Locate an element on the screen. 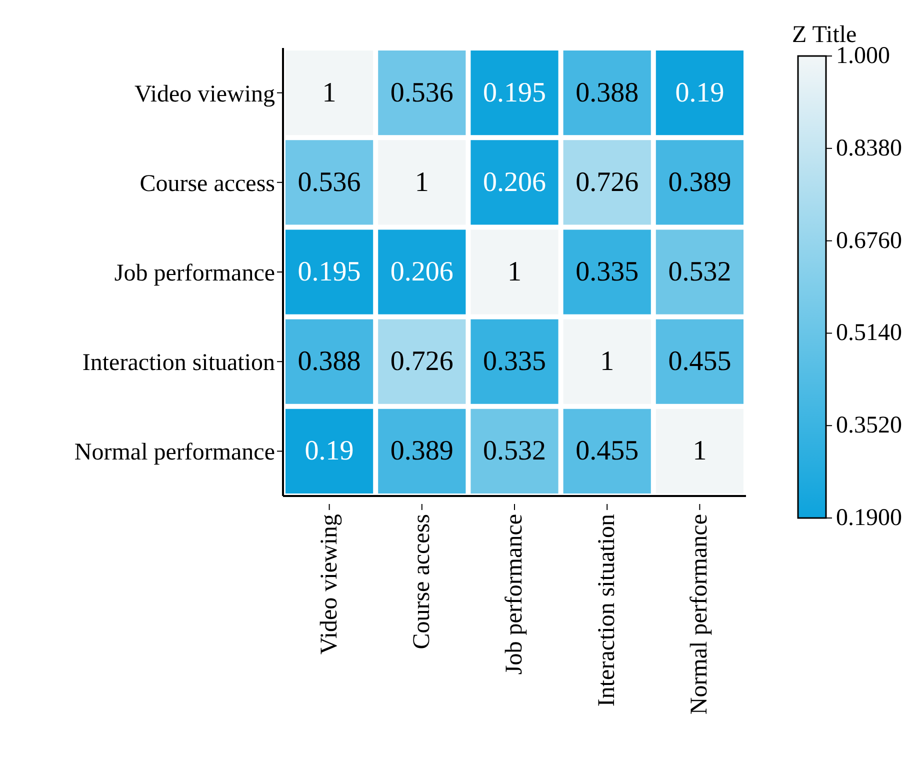 This screenshot has width=919, height=776. color-bar-label: 0.8380 is located at coordinates (869, 148).